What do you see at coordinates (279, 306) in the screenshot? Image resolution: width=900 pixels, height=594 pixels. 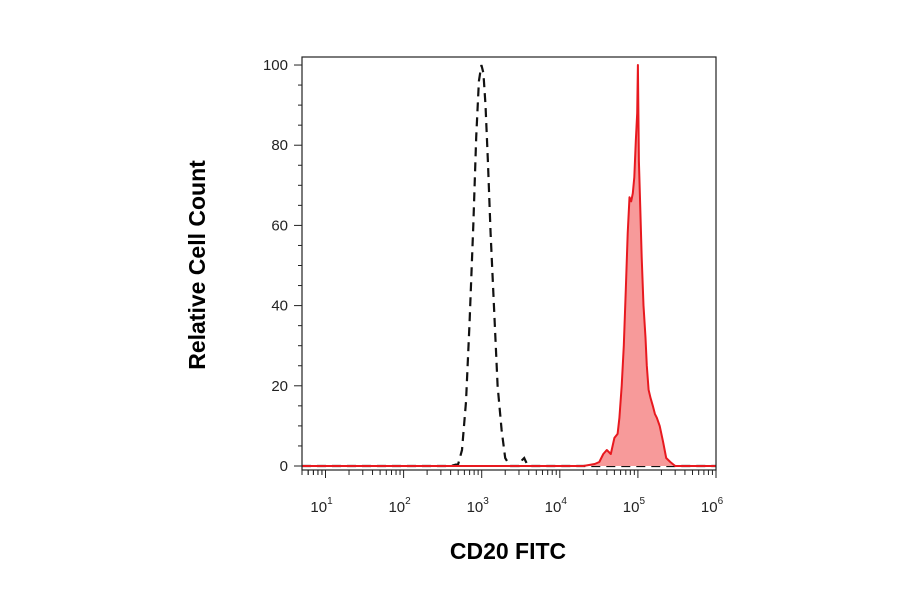 I see `y-tick-label: 40` at bounding box center [279, 306].